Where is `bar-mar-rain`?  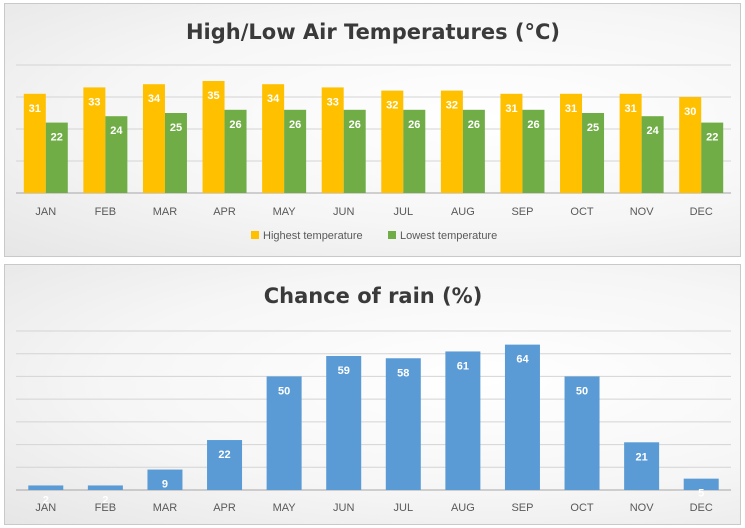
bar-mar-rain is located at coordinates (165, 479).